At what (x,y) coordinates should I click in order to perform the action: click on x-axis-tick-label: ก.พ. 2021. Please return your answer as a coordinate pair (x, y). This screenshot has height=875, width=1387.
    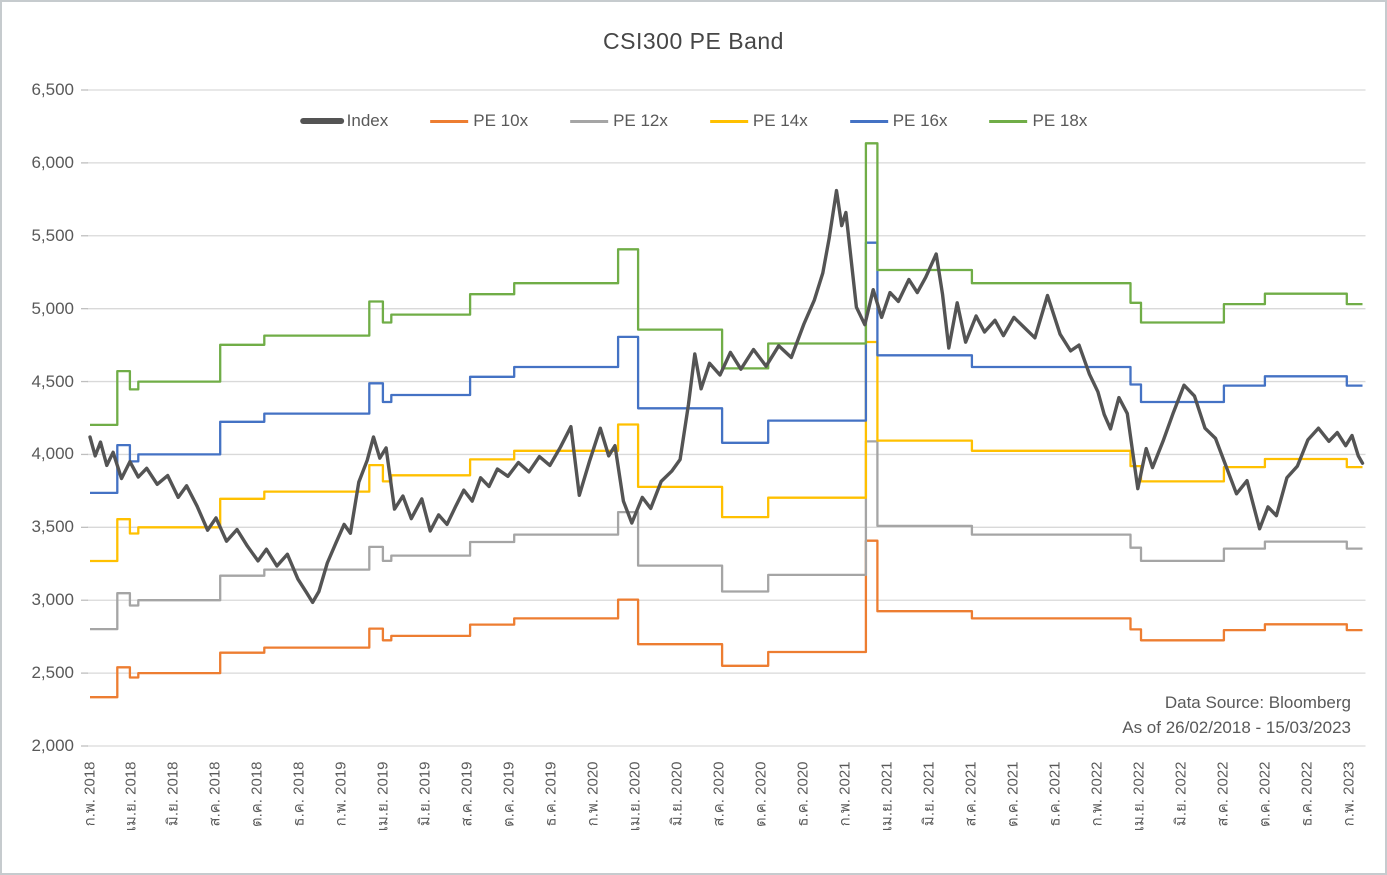
    Looking at the image, I should click on (845, 794).